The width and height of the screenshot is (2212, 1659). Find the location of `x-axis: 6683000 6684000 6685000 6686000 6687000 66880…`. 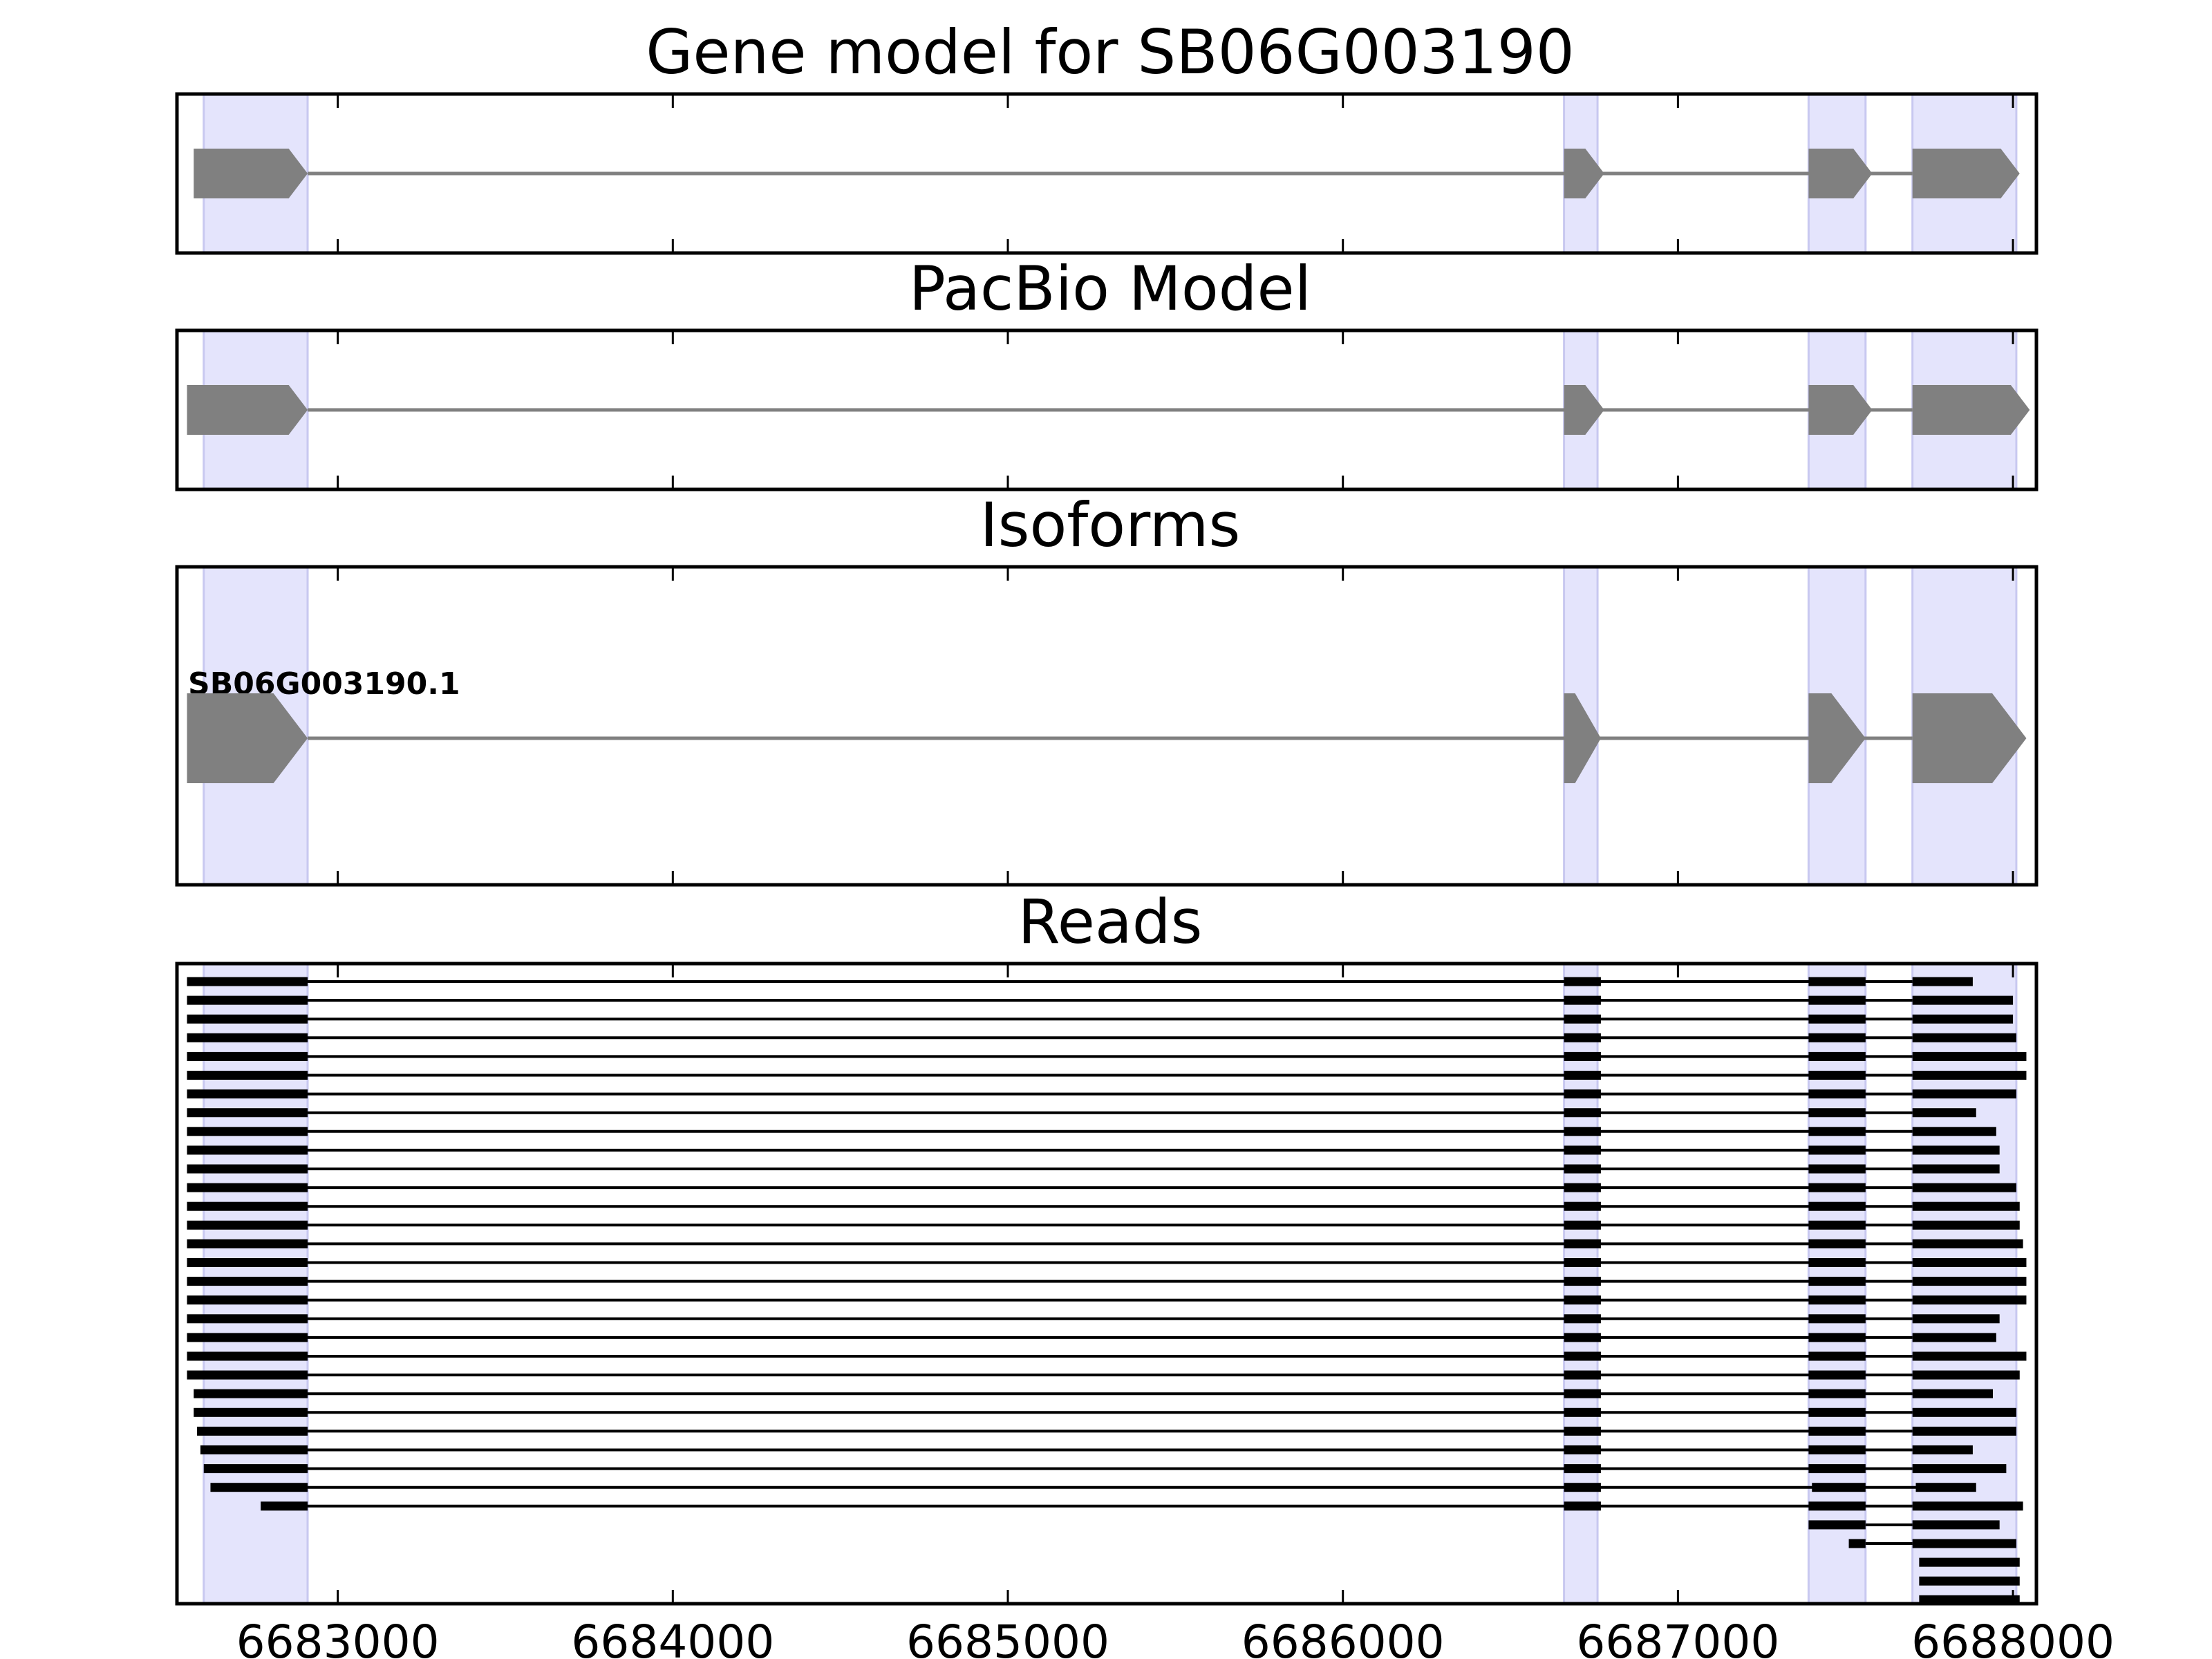

x-axis: 6683000 6684000 6685000 6686000 6687000 66880… is located at coordinates (1175, 1637).